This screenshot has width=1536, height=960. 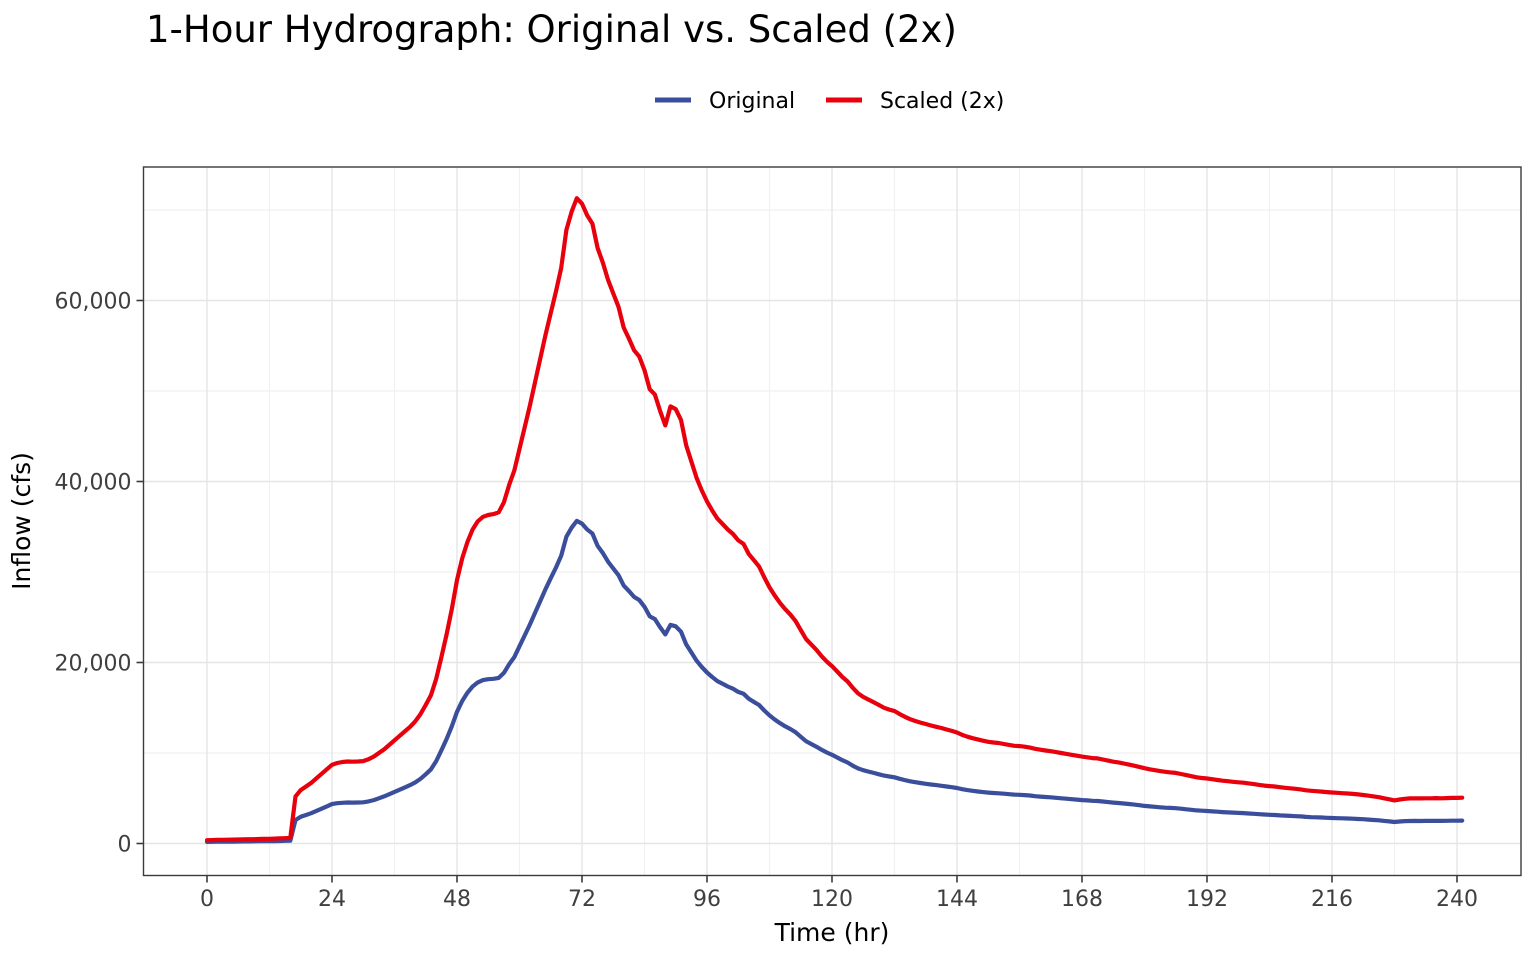 I want to click on x-tick-label: 144, so click(x=957, y=899).